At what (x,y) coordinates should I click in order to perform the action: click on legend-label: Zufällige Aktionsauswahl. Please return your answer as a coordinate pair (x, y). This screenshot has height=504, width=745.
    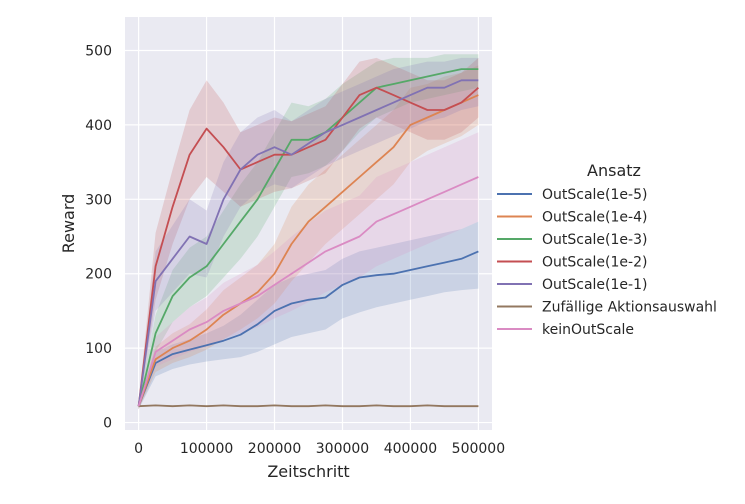
    Looking at the image, I should click on (629, 308).